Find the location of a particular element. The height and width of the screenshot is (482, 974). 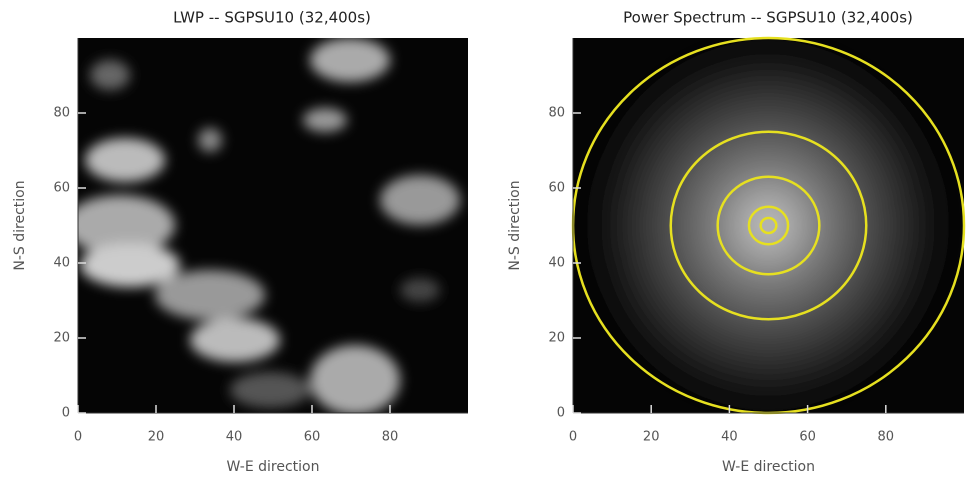

chart-title: LWP -- SGPSU10 (32,400s) is located at coordinates (272, 18).